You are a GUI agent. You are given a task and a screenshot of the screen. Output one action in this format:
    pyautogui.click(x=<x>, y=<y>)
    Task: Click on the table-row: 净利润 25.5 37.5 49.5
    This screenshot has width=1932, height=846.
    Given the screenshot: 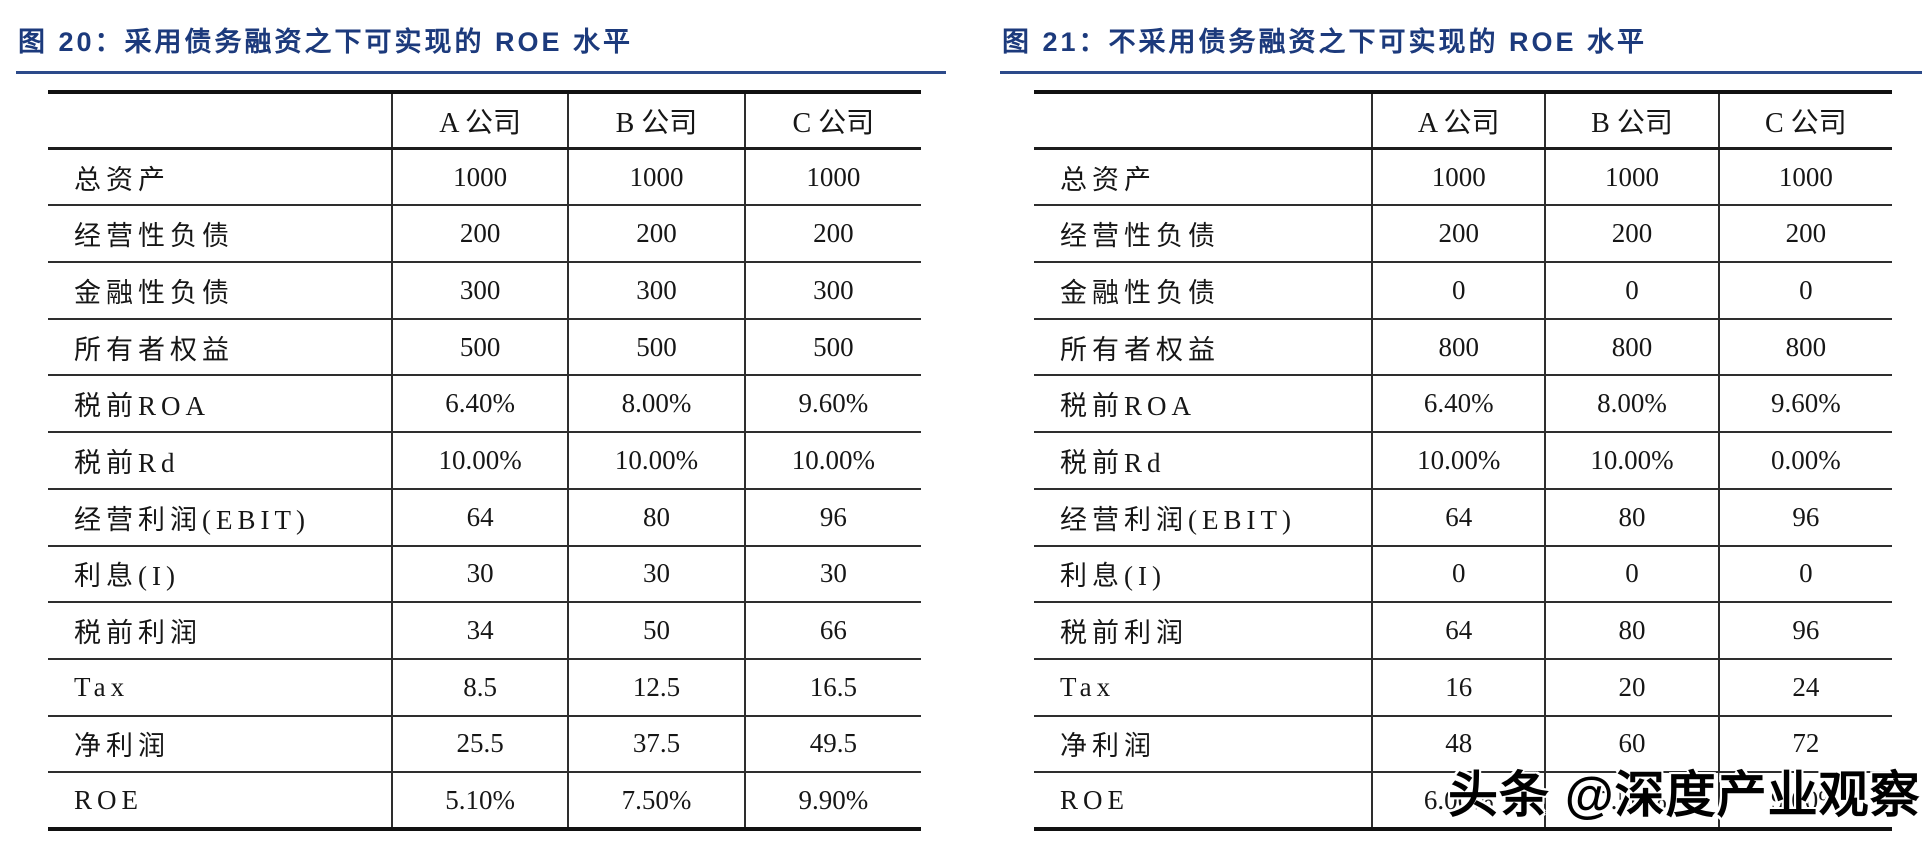 What is the action you would take?
    pyautogui.click(x=484, y=743)
    